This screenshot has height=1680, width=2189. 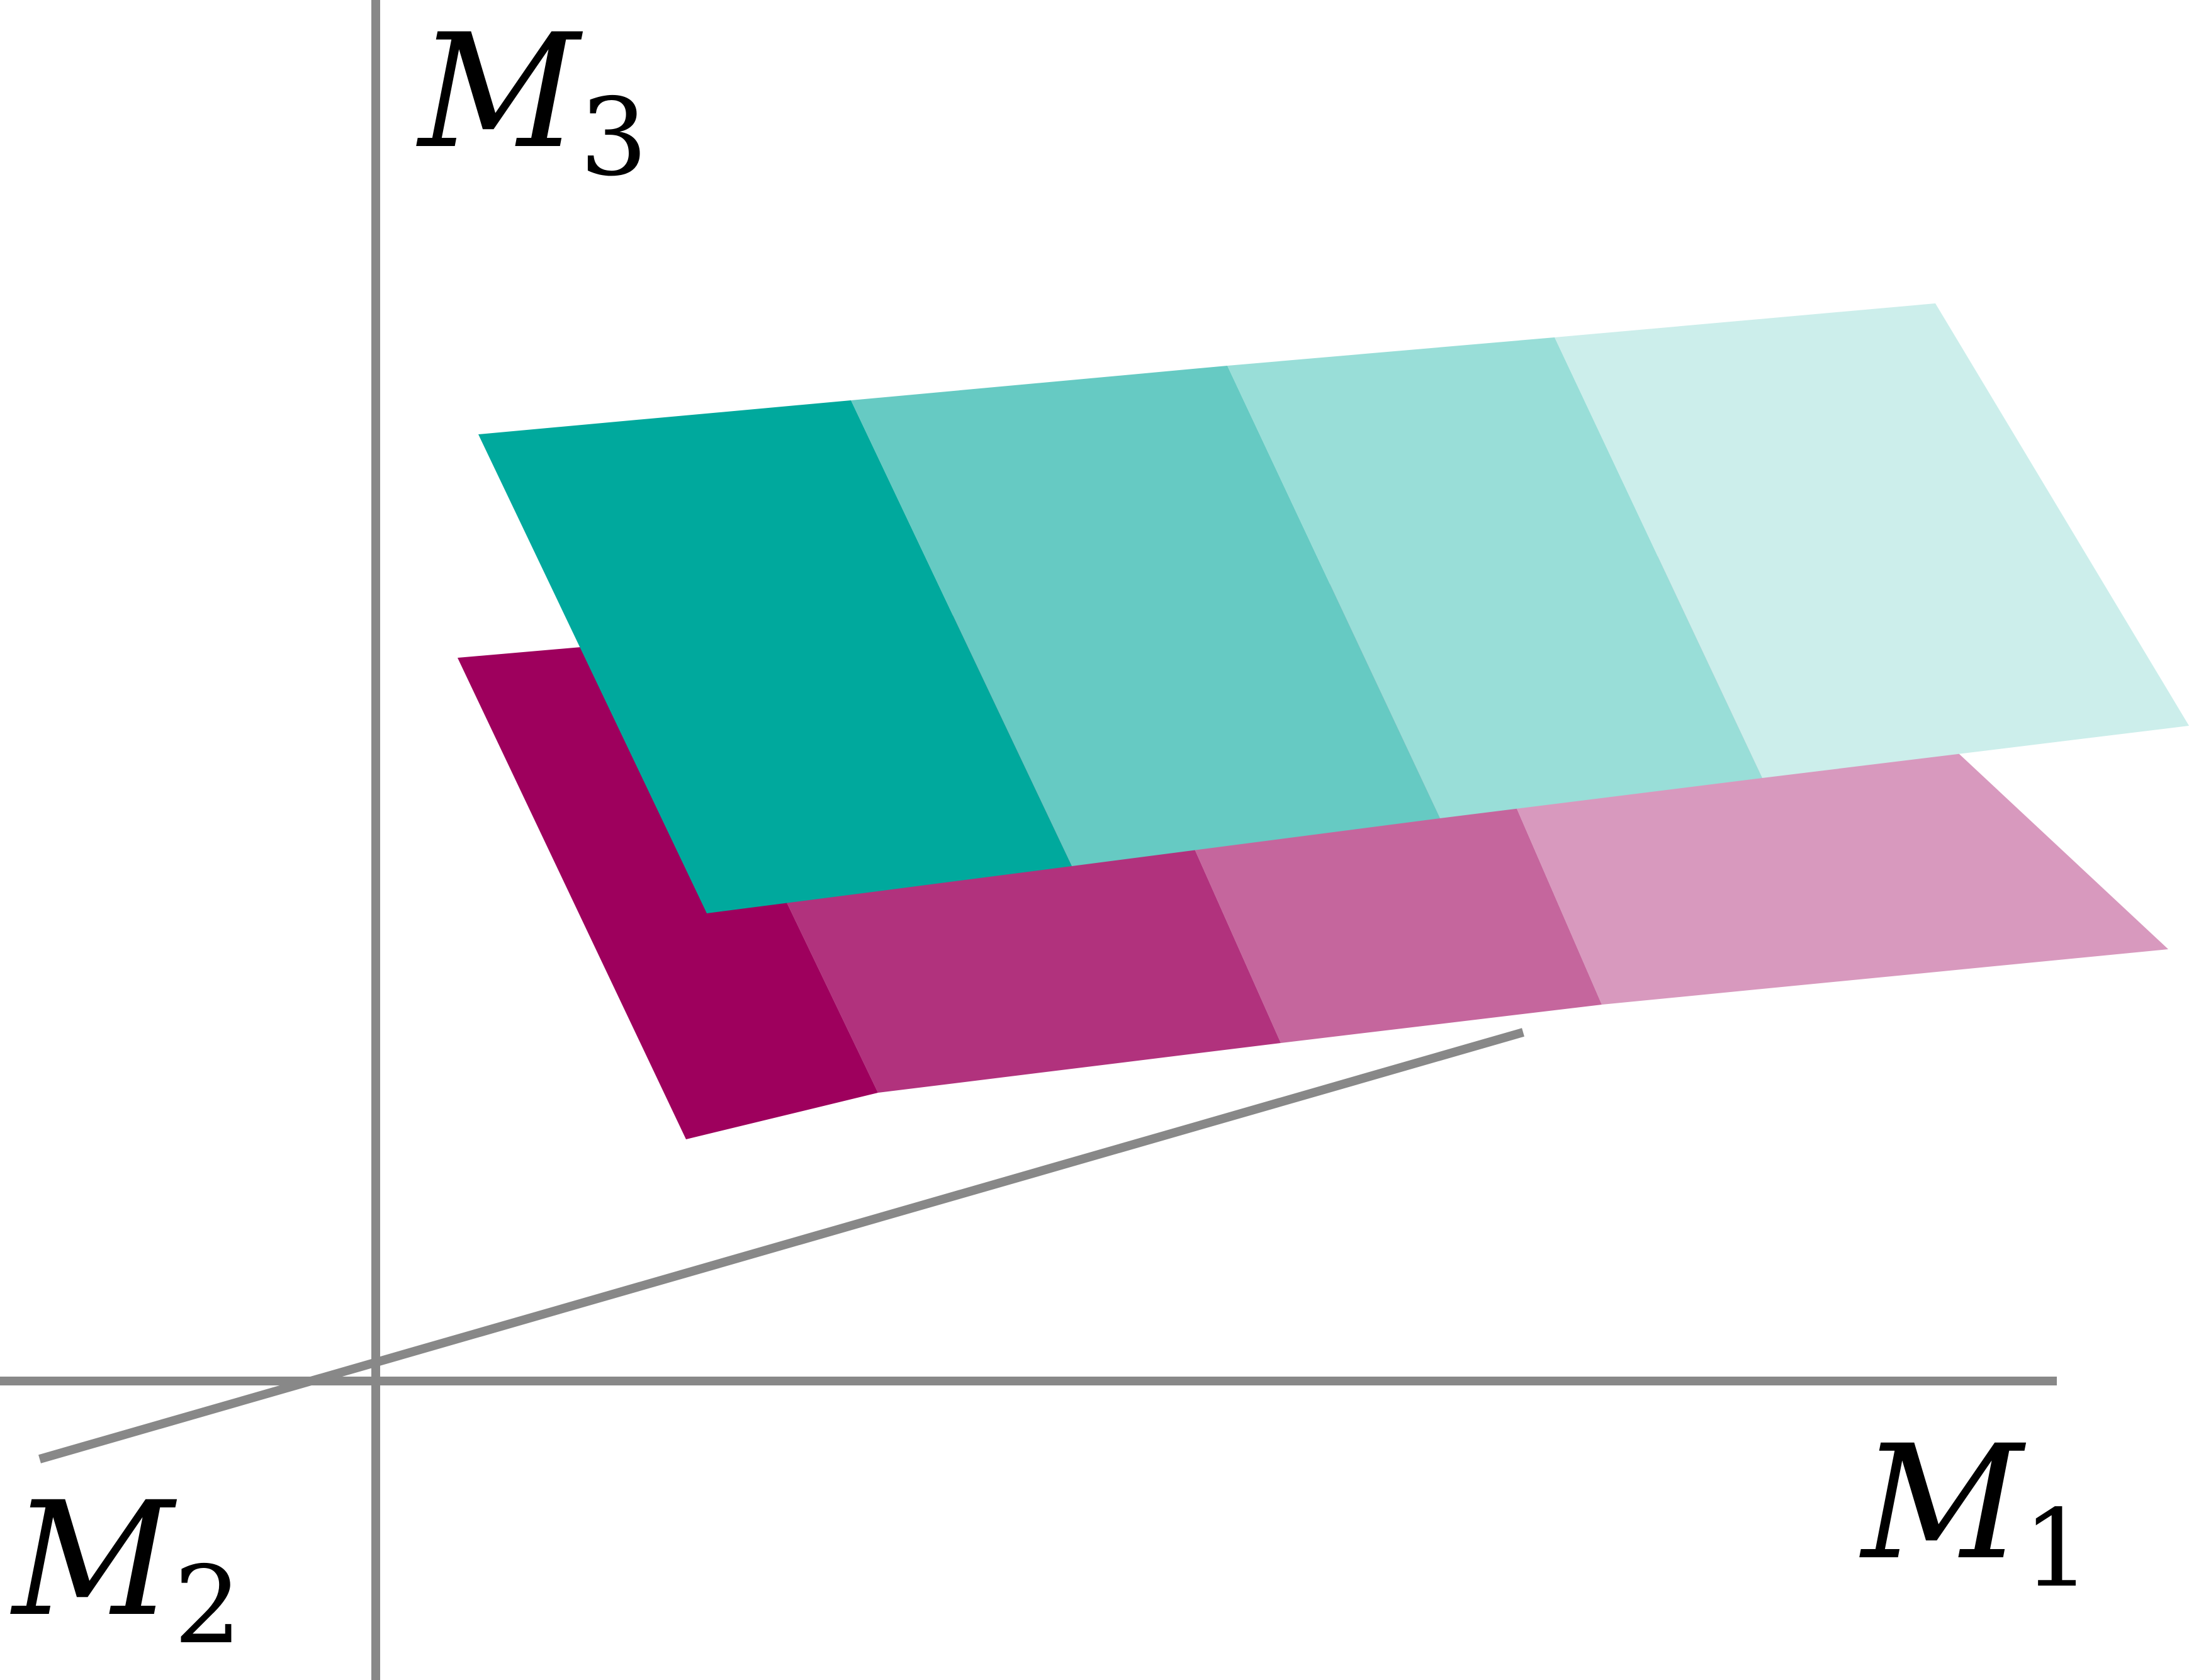 What do you see at coordinates (94, 1559) in the screenshot?
I see `m2-axis-label-base: M` at bounding box center [94, 1559].